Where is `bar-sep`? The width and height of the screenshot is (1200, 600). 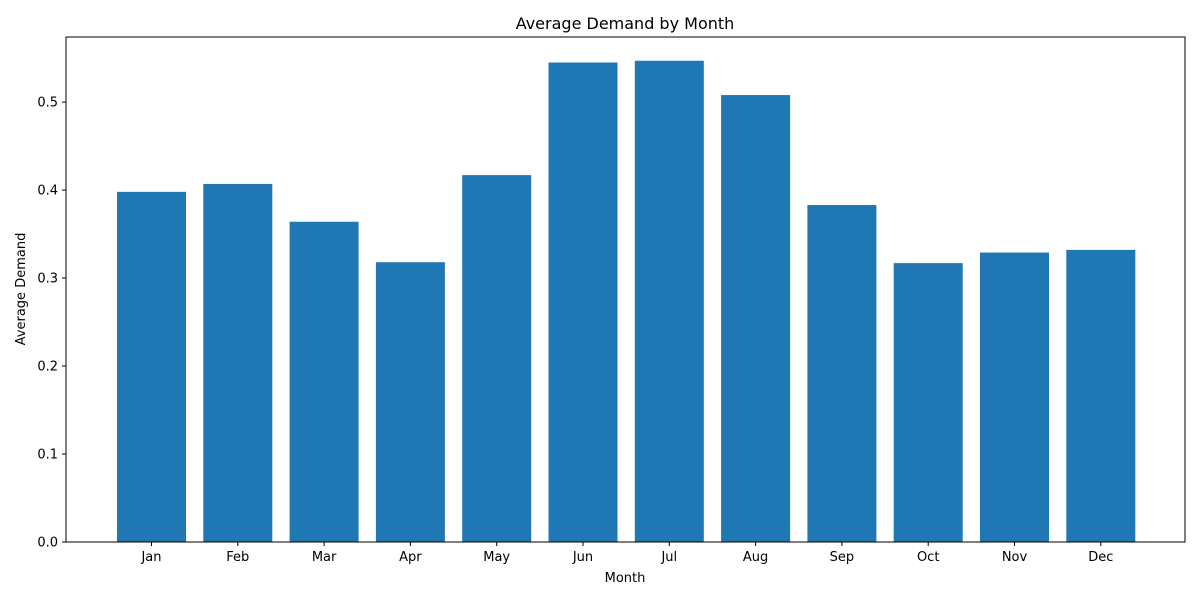
bar-sep is located at coordinates (842, 374).